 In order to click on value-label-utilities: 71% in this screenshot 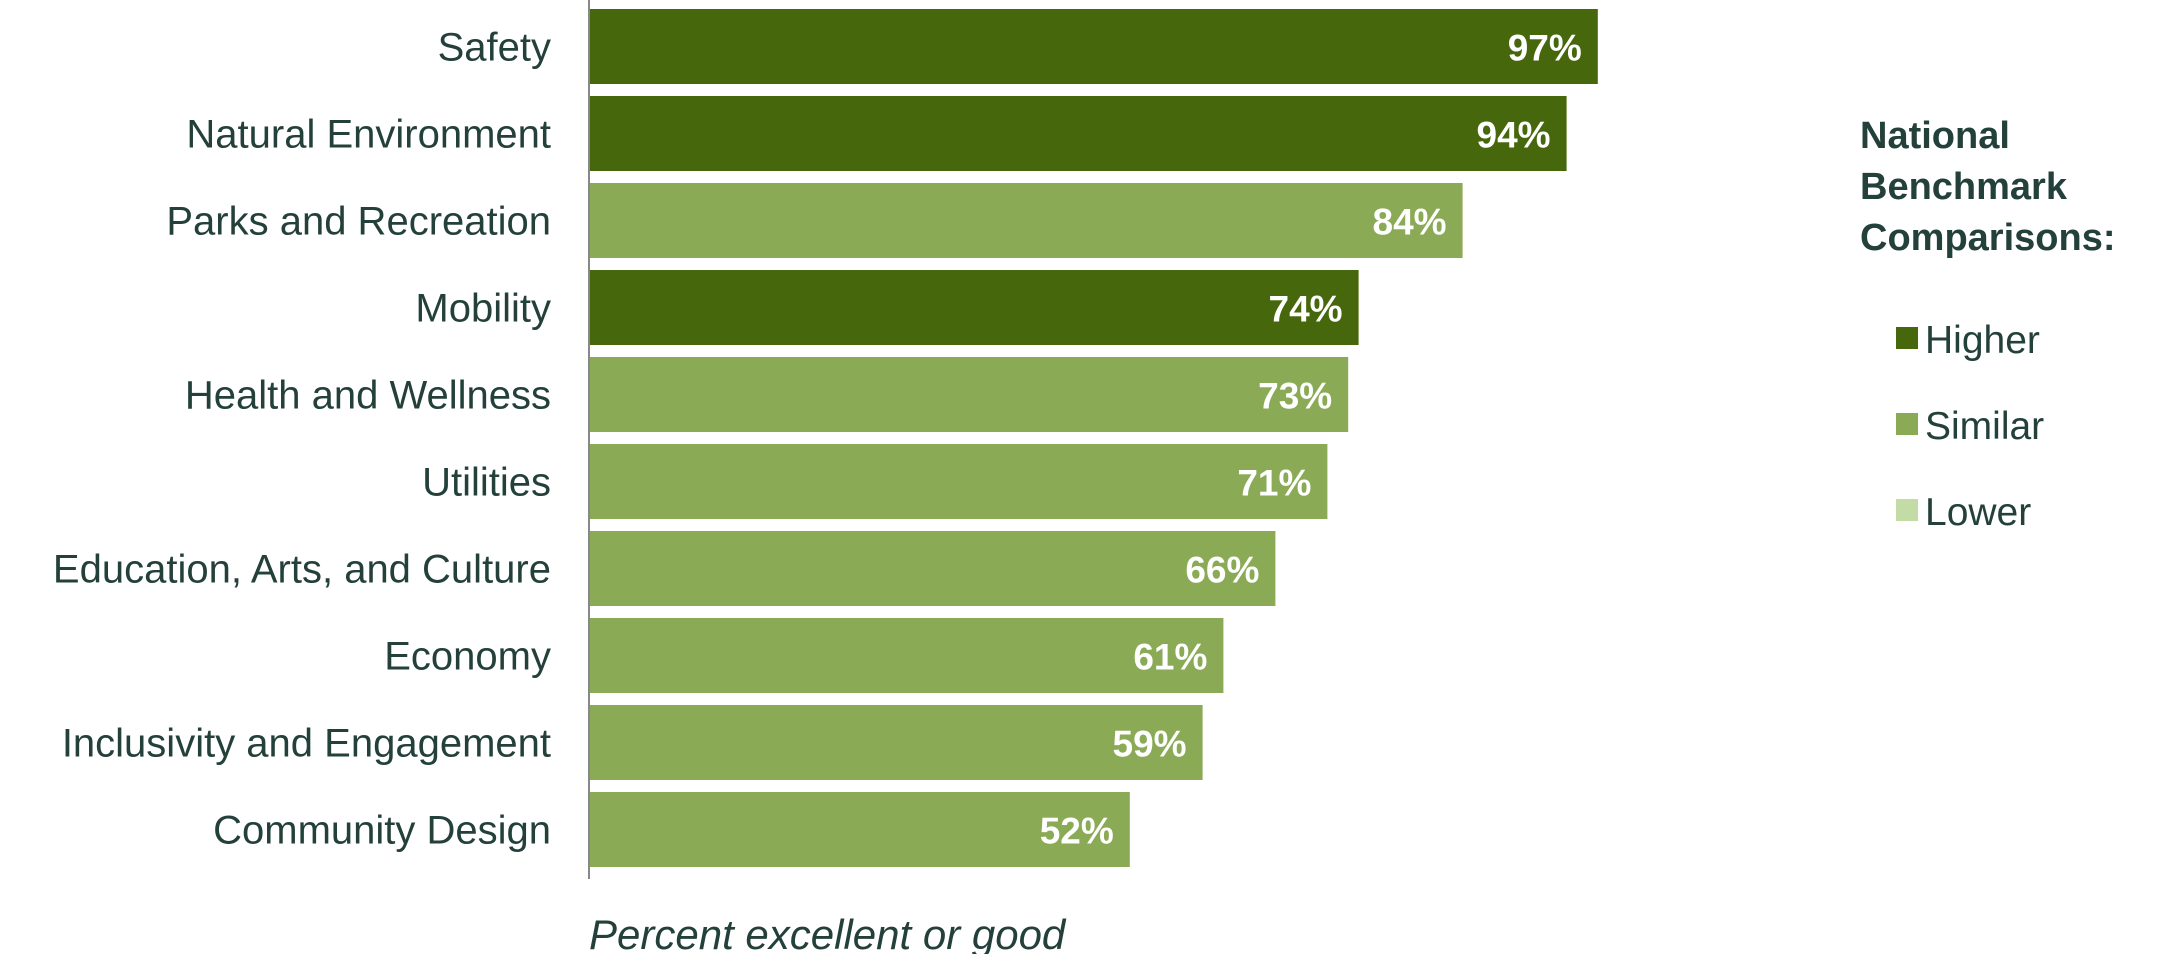, I will do `click(1274, 483)`.